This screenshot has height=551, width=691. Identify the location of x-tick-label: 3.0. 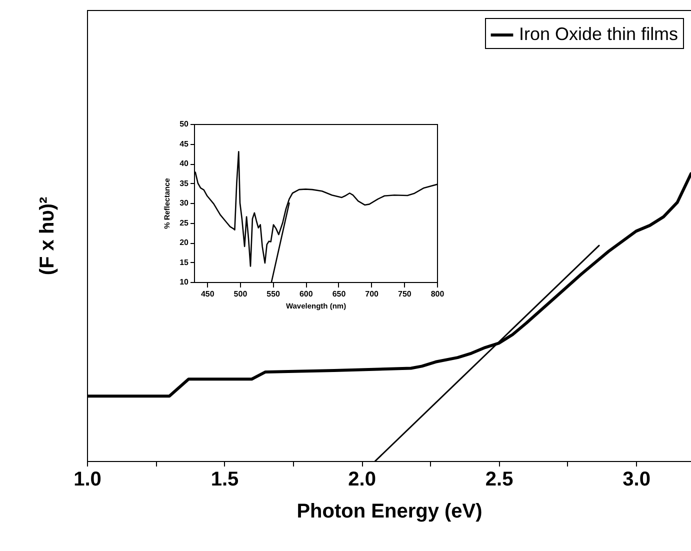
(636, 479).